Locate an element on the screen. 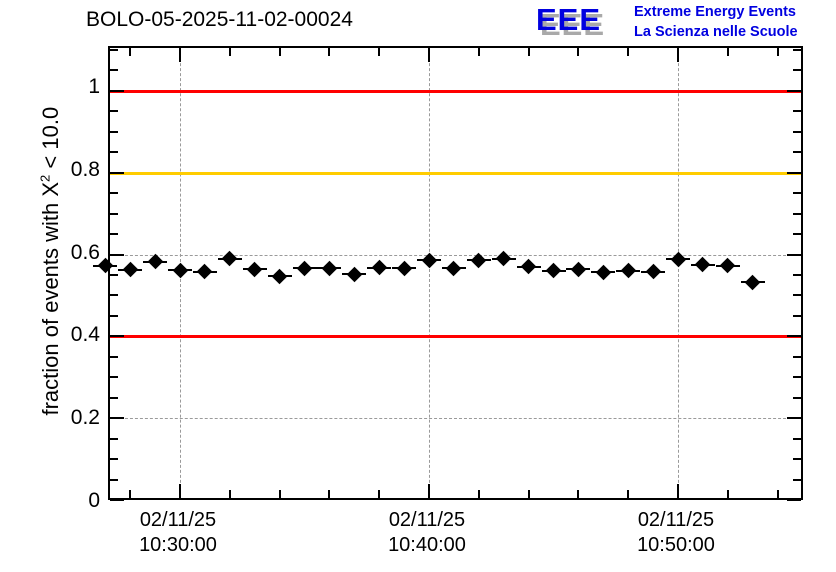  y-tick-0.75 is located at coordinates (114, 193).